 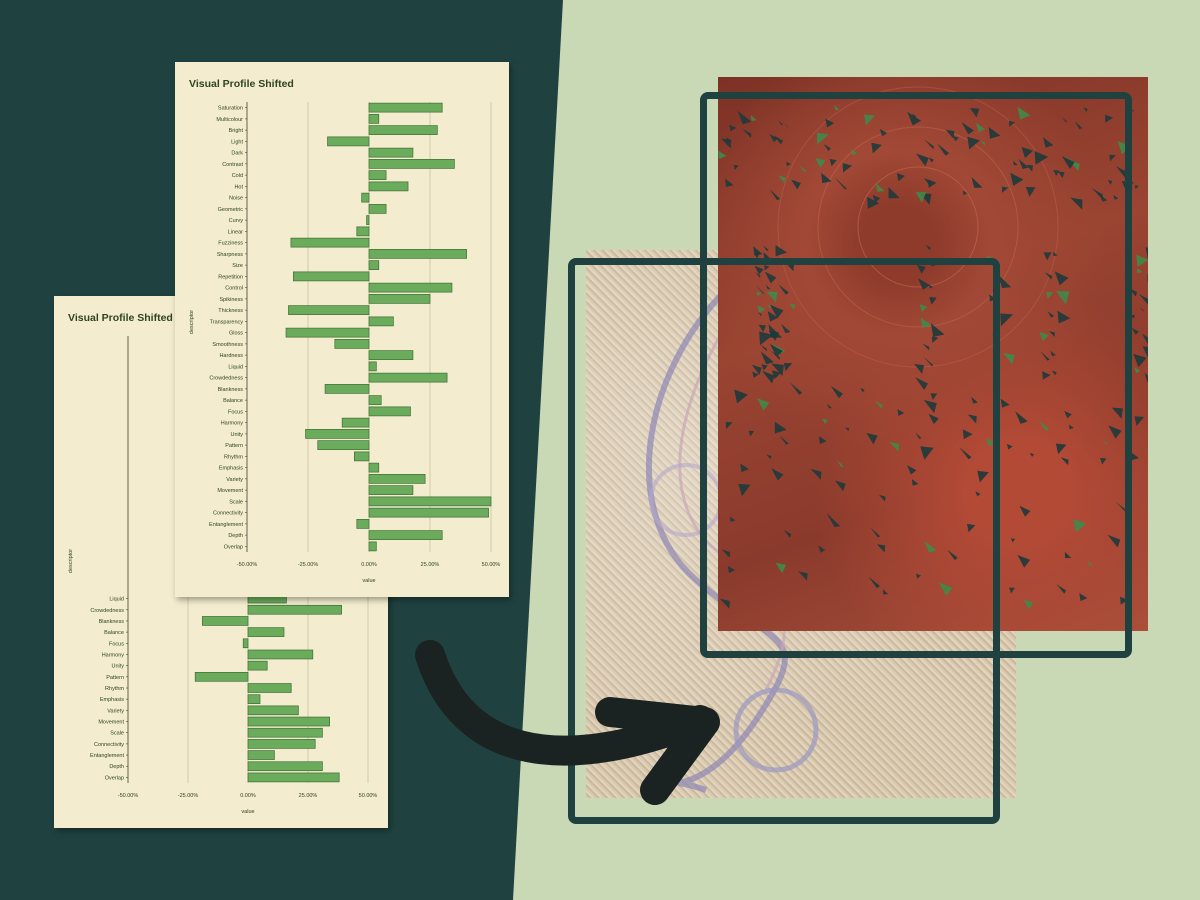 I want to click on x-tick-label: -25.00%, so click(x=188, y=796).